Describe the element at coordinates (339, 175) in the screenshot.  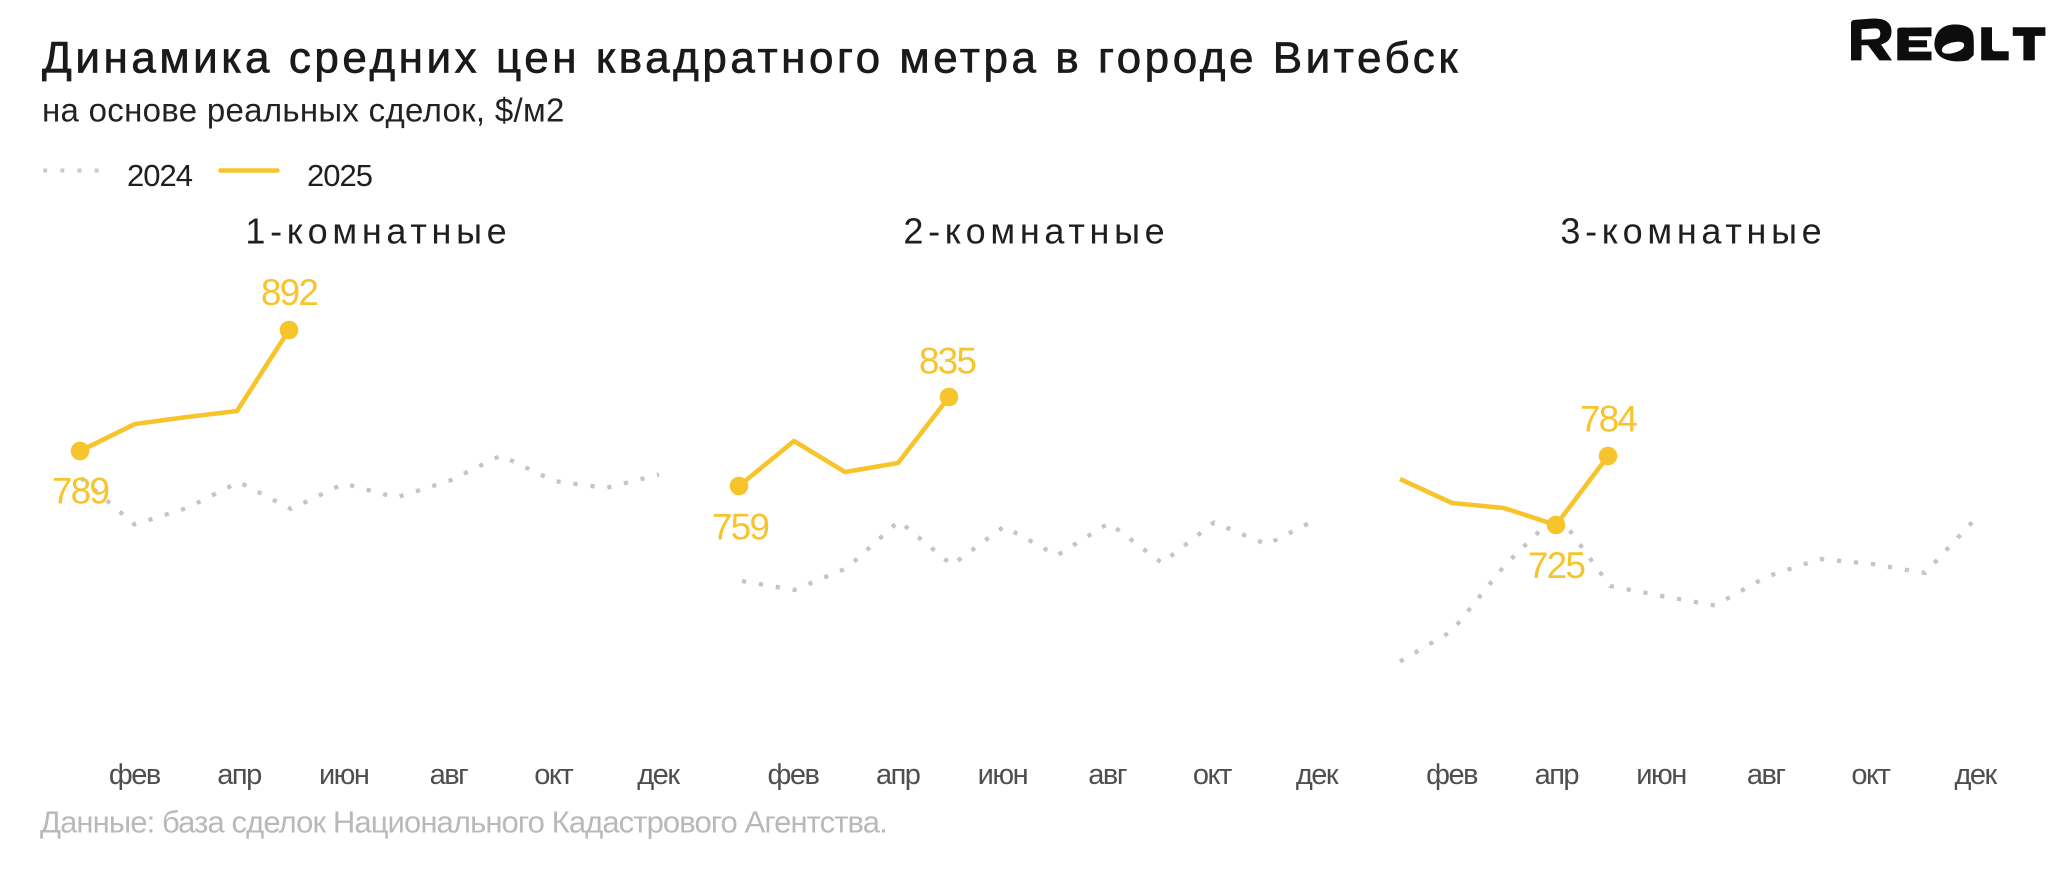
I see `svg-text: 2025` at that location.